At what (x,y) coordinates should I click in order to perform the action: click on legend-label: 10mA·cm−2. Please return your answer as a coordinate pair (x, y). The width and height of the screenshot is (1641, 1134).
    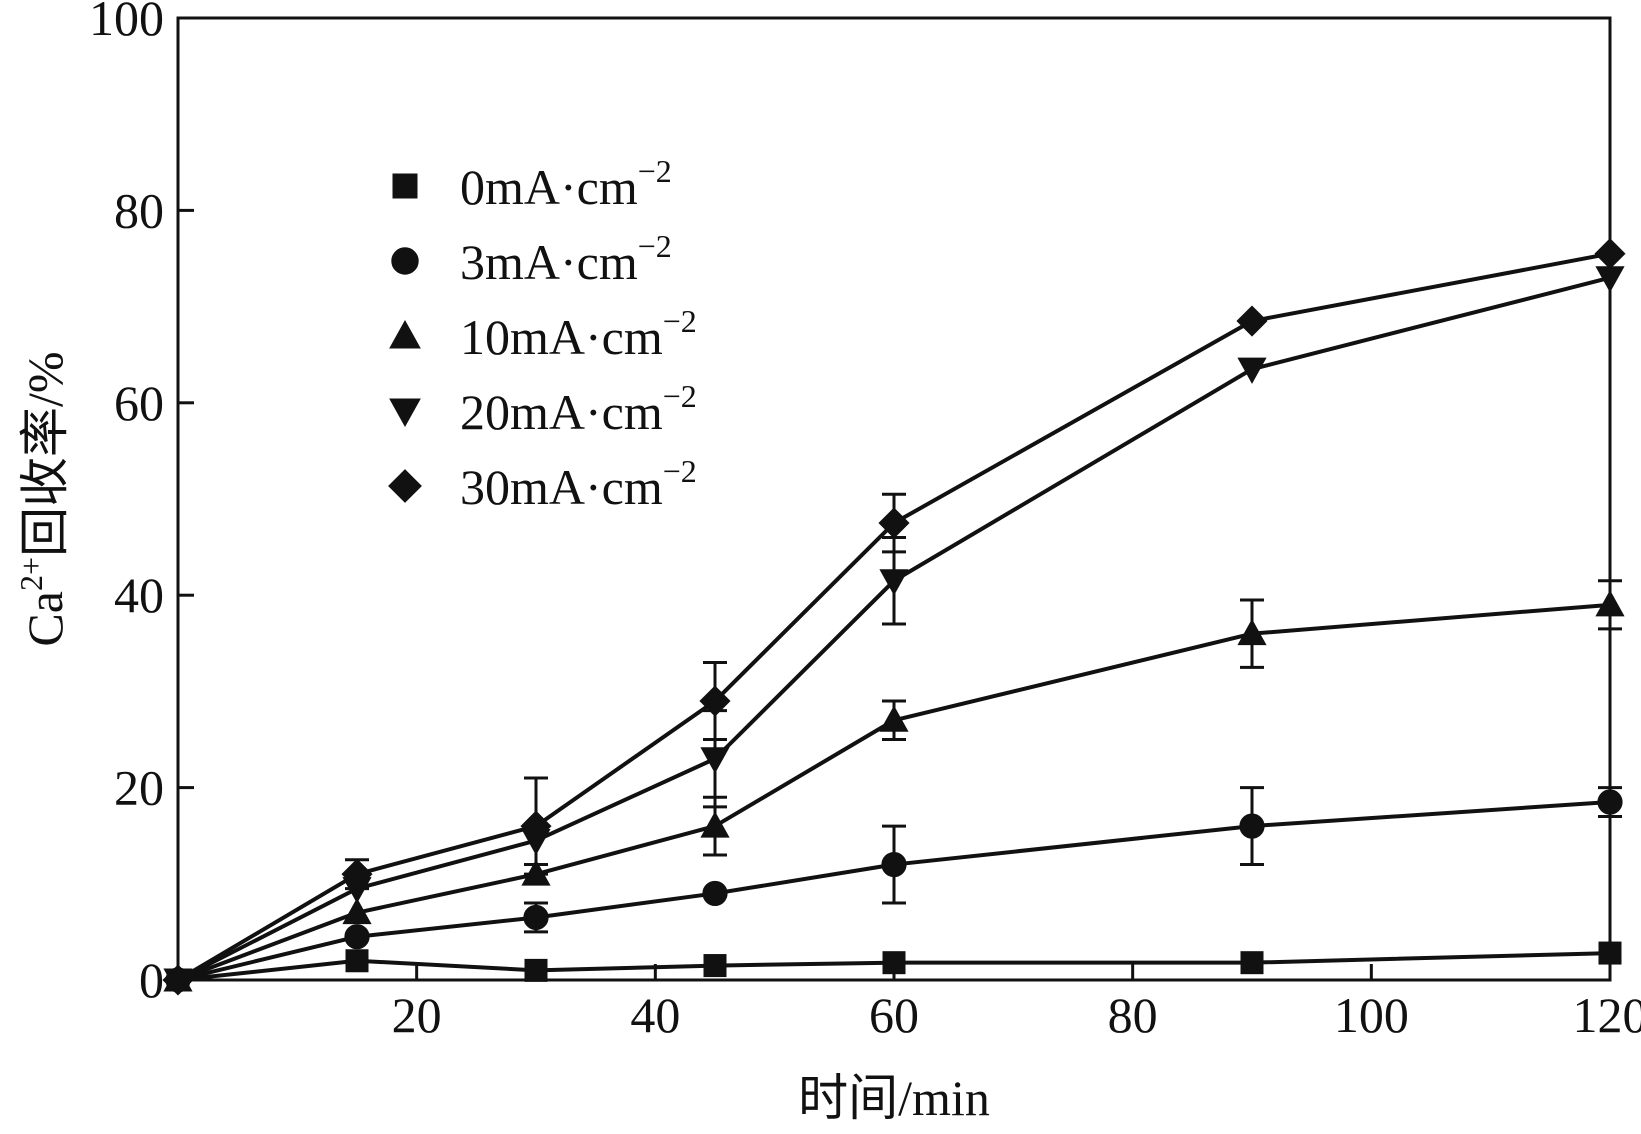
    Looking at the image, I should click on (578, 334).